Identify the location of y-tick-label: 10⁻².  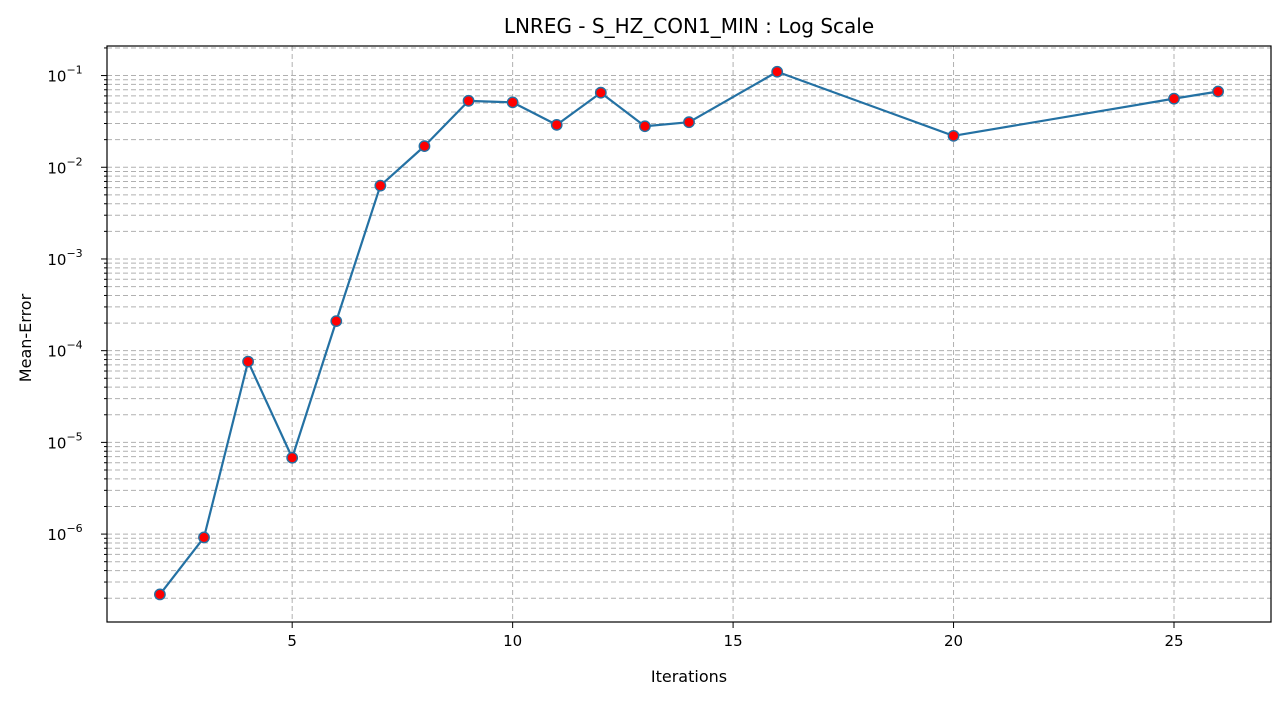
(64, 166).